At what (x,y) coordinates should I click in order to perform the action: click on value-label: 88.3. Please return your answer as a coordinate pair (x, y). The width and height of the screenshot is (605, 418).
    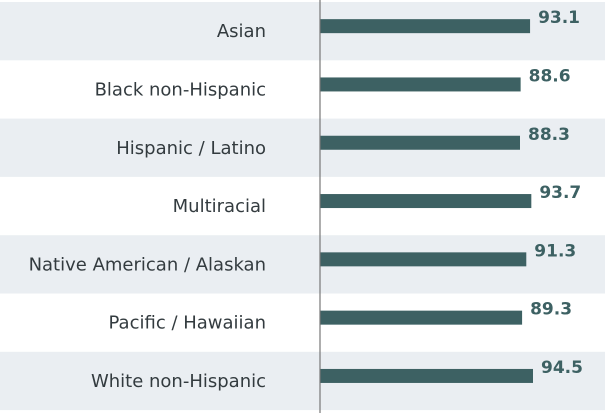
    Looking at the image, I should click on (549, 135).